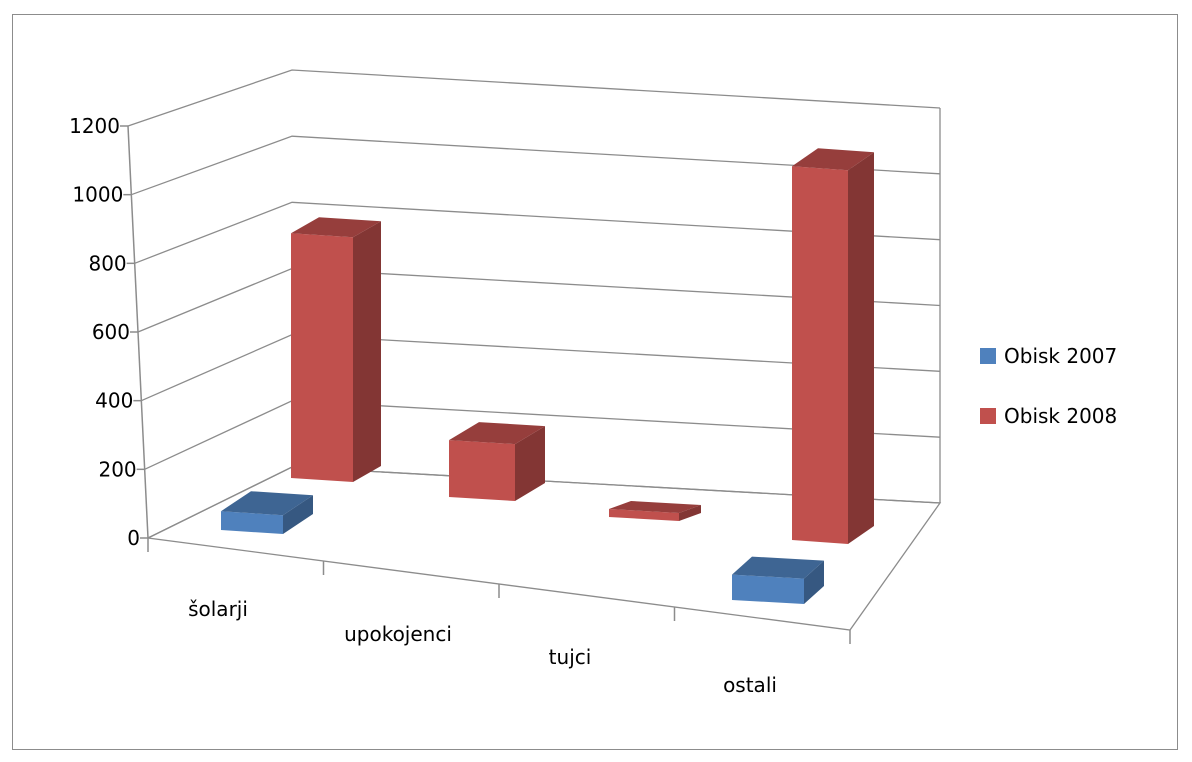 The height and width of the screenshot is (762, 1192). Describe the element at coordinates (570, 657) in the screenshot. I see `x-category-label: tujci` at that location.